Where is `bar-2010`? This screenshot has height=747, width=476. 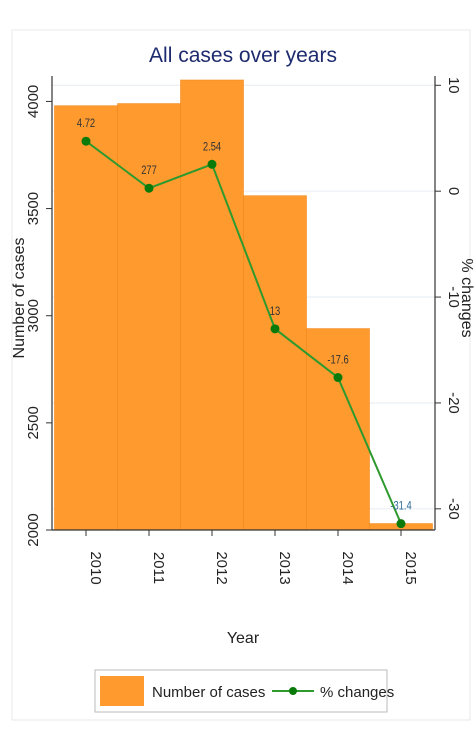
bar-2010 is located at coordinates (86, 318).